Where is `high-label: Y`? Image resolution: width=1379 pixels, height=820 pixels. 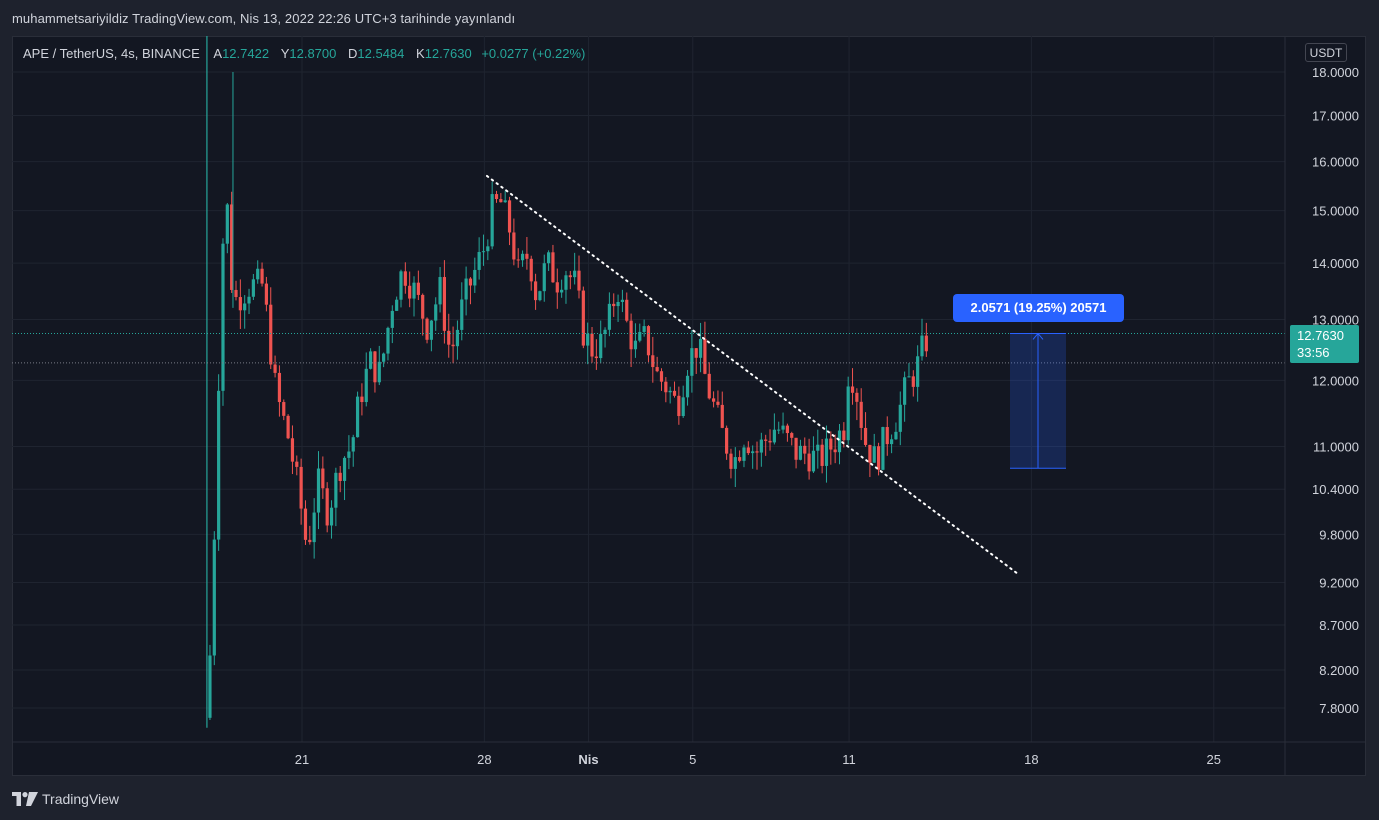
high-label: Y is located at coordinates (285, 53).